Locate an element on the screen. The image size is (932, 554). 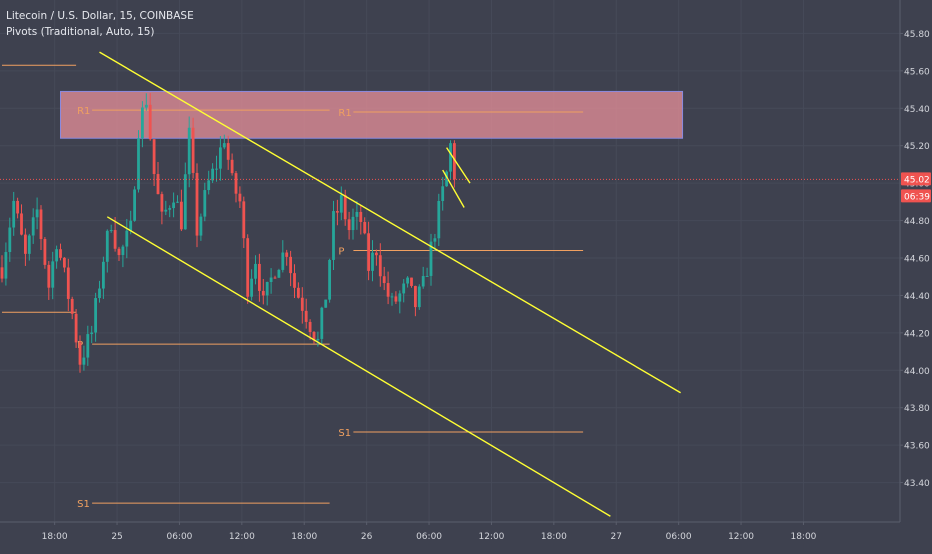
indicator-title: Pivots (Traditional, Auto, 15) is located at coordinates (80, 32).